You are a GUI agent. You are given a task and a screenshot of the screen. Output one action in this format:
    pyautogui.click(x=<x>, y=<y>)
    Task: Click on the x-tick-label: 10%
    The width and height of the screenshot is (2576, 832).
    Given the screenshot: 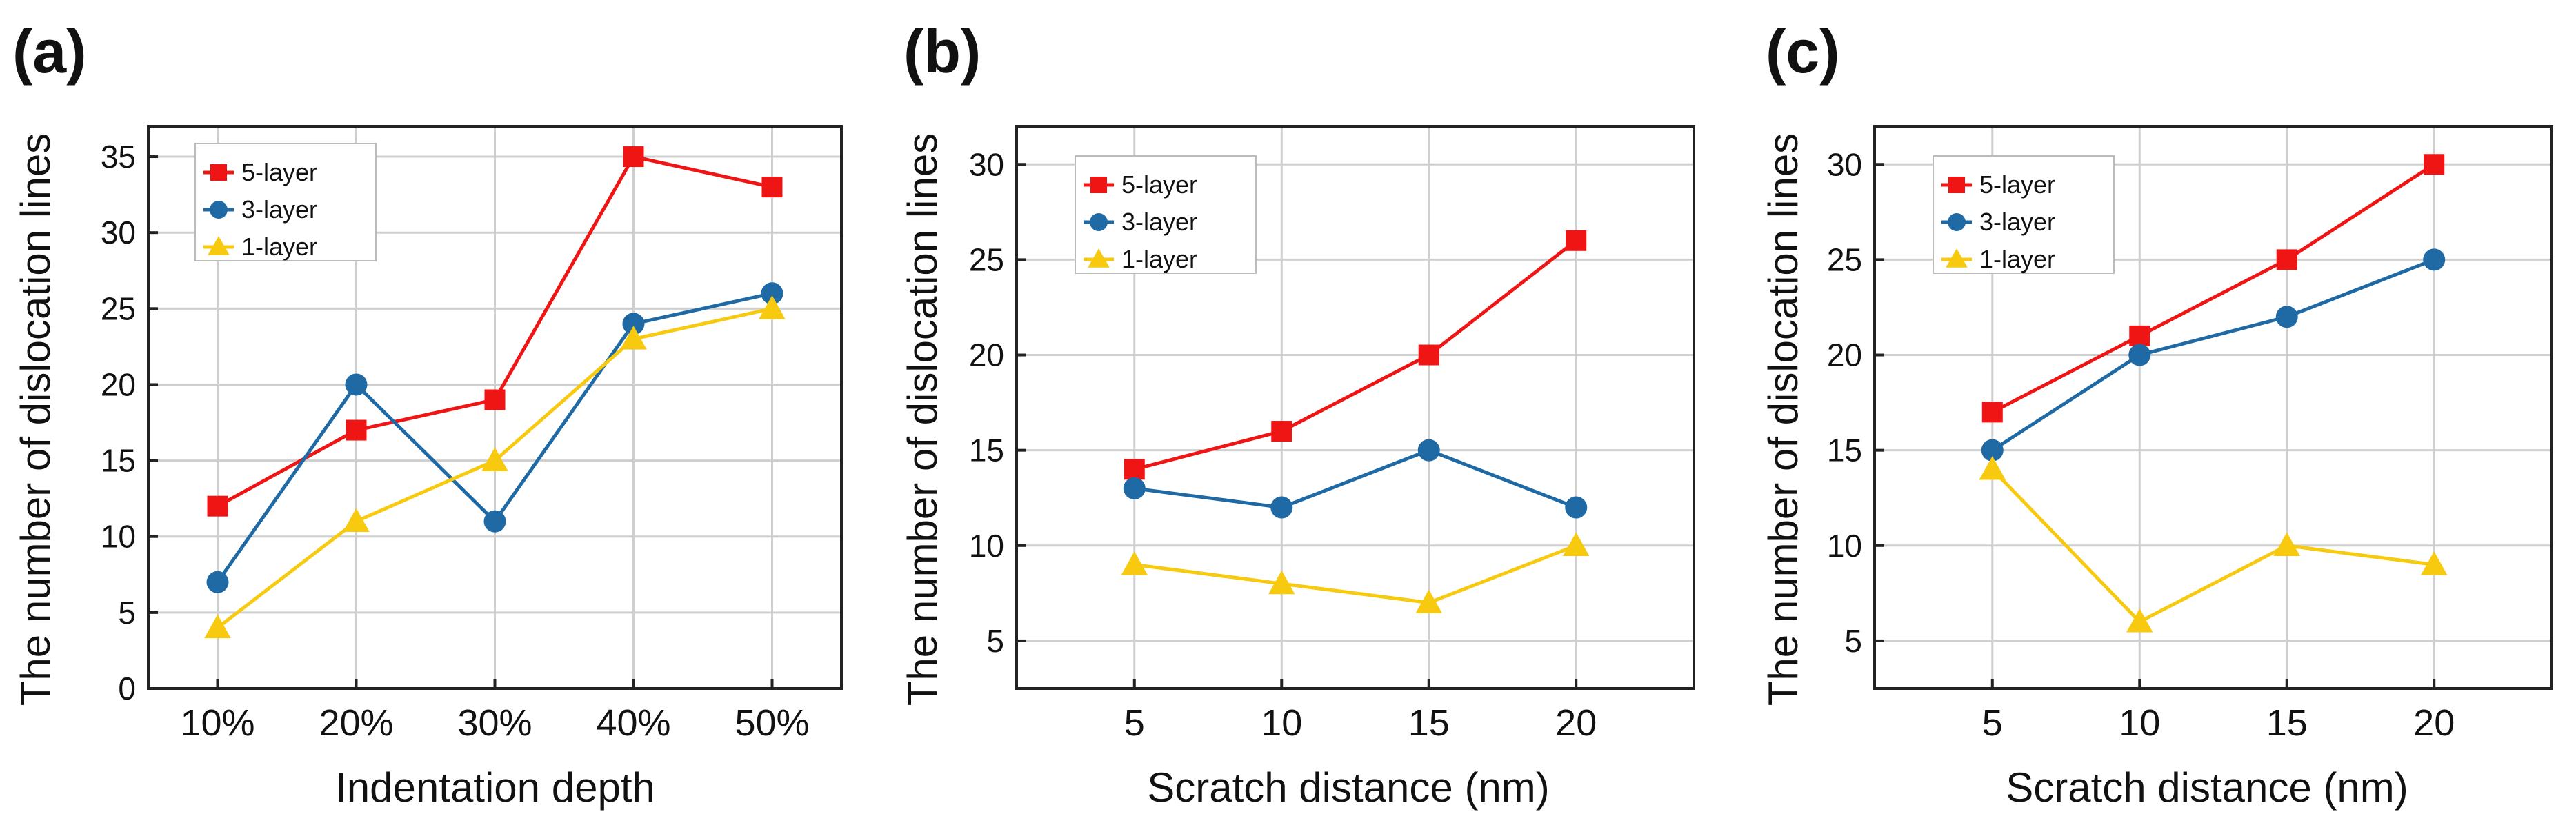 What is the action you would take?
    pyautogui.click(x=217, y=723)
    